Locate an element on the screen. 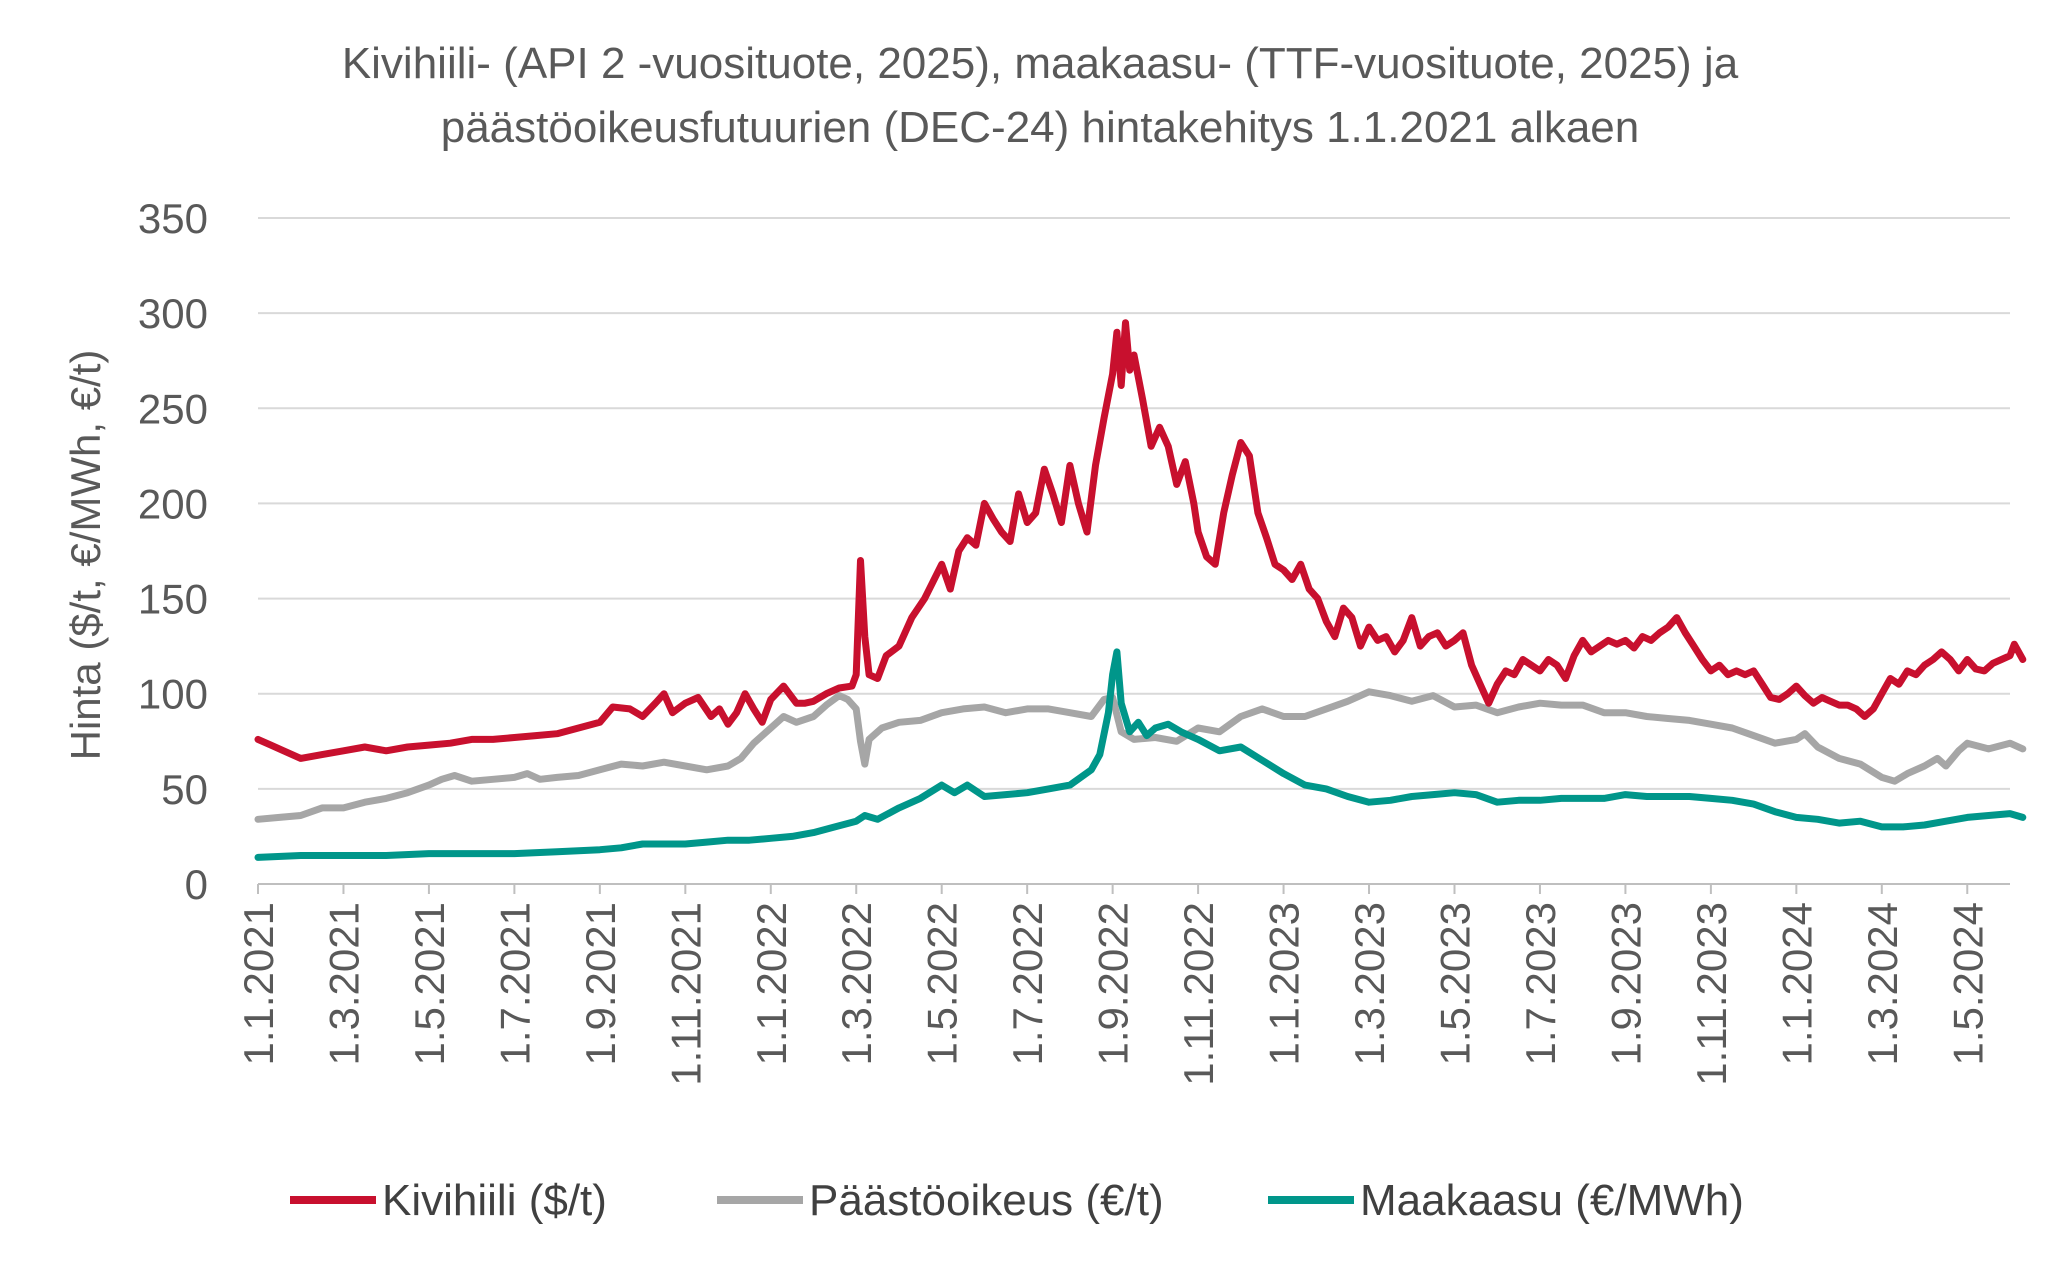 The image size is (2048, 1263). x-tick-label: 1.5.2021 is located at coordinates (429, 984).